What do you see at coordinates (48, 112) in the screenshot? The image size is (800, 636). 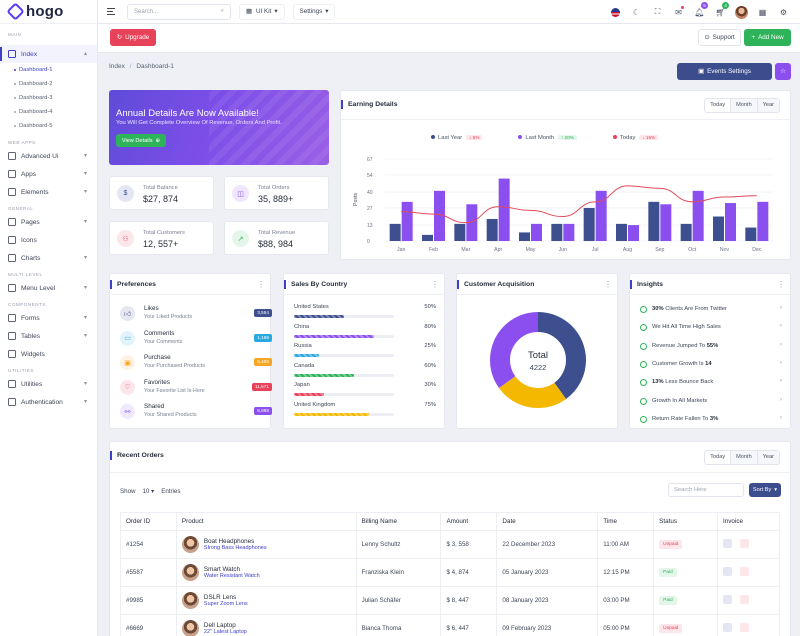 I see `sidebar-sub-dashboard-4: Dashboard-4` at bounding box center [48, 112].